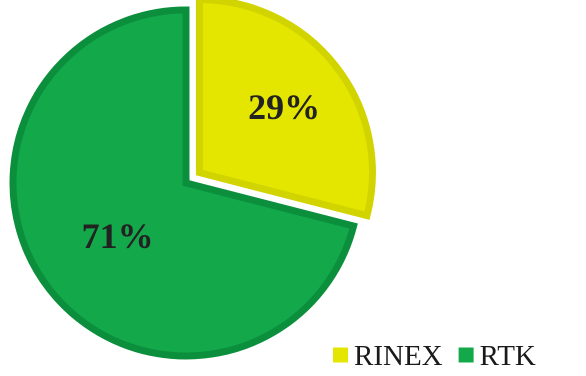  Describe the element at coordinates (466, 355) in the screenshot. I see `legend-marker-rtk` at that location.